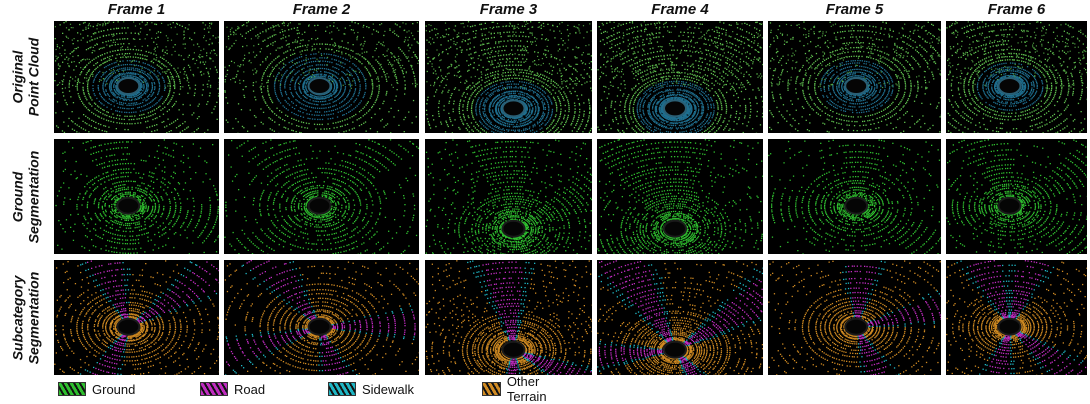 The height and width of the screenshot is (404, 1090). I want to click on legend-item-ground: Ground, so click(96, 389).